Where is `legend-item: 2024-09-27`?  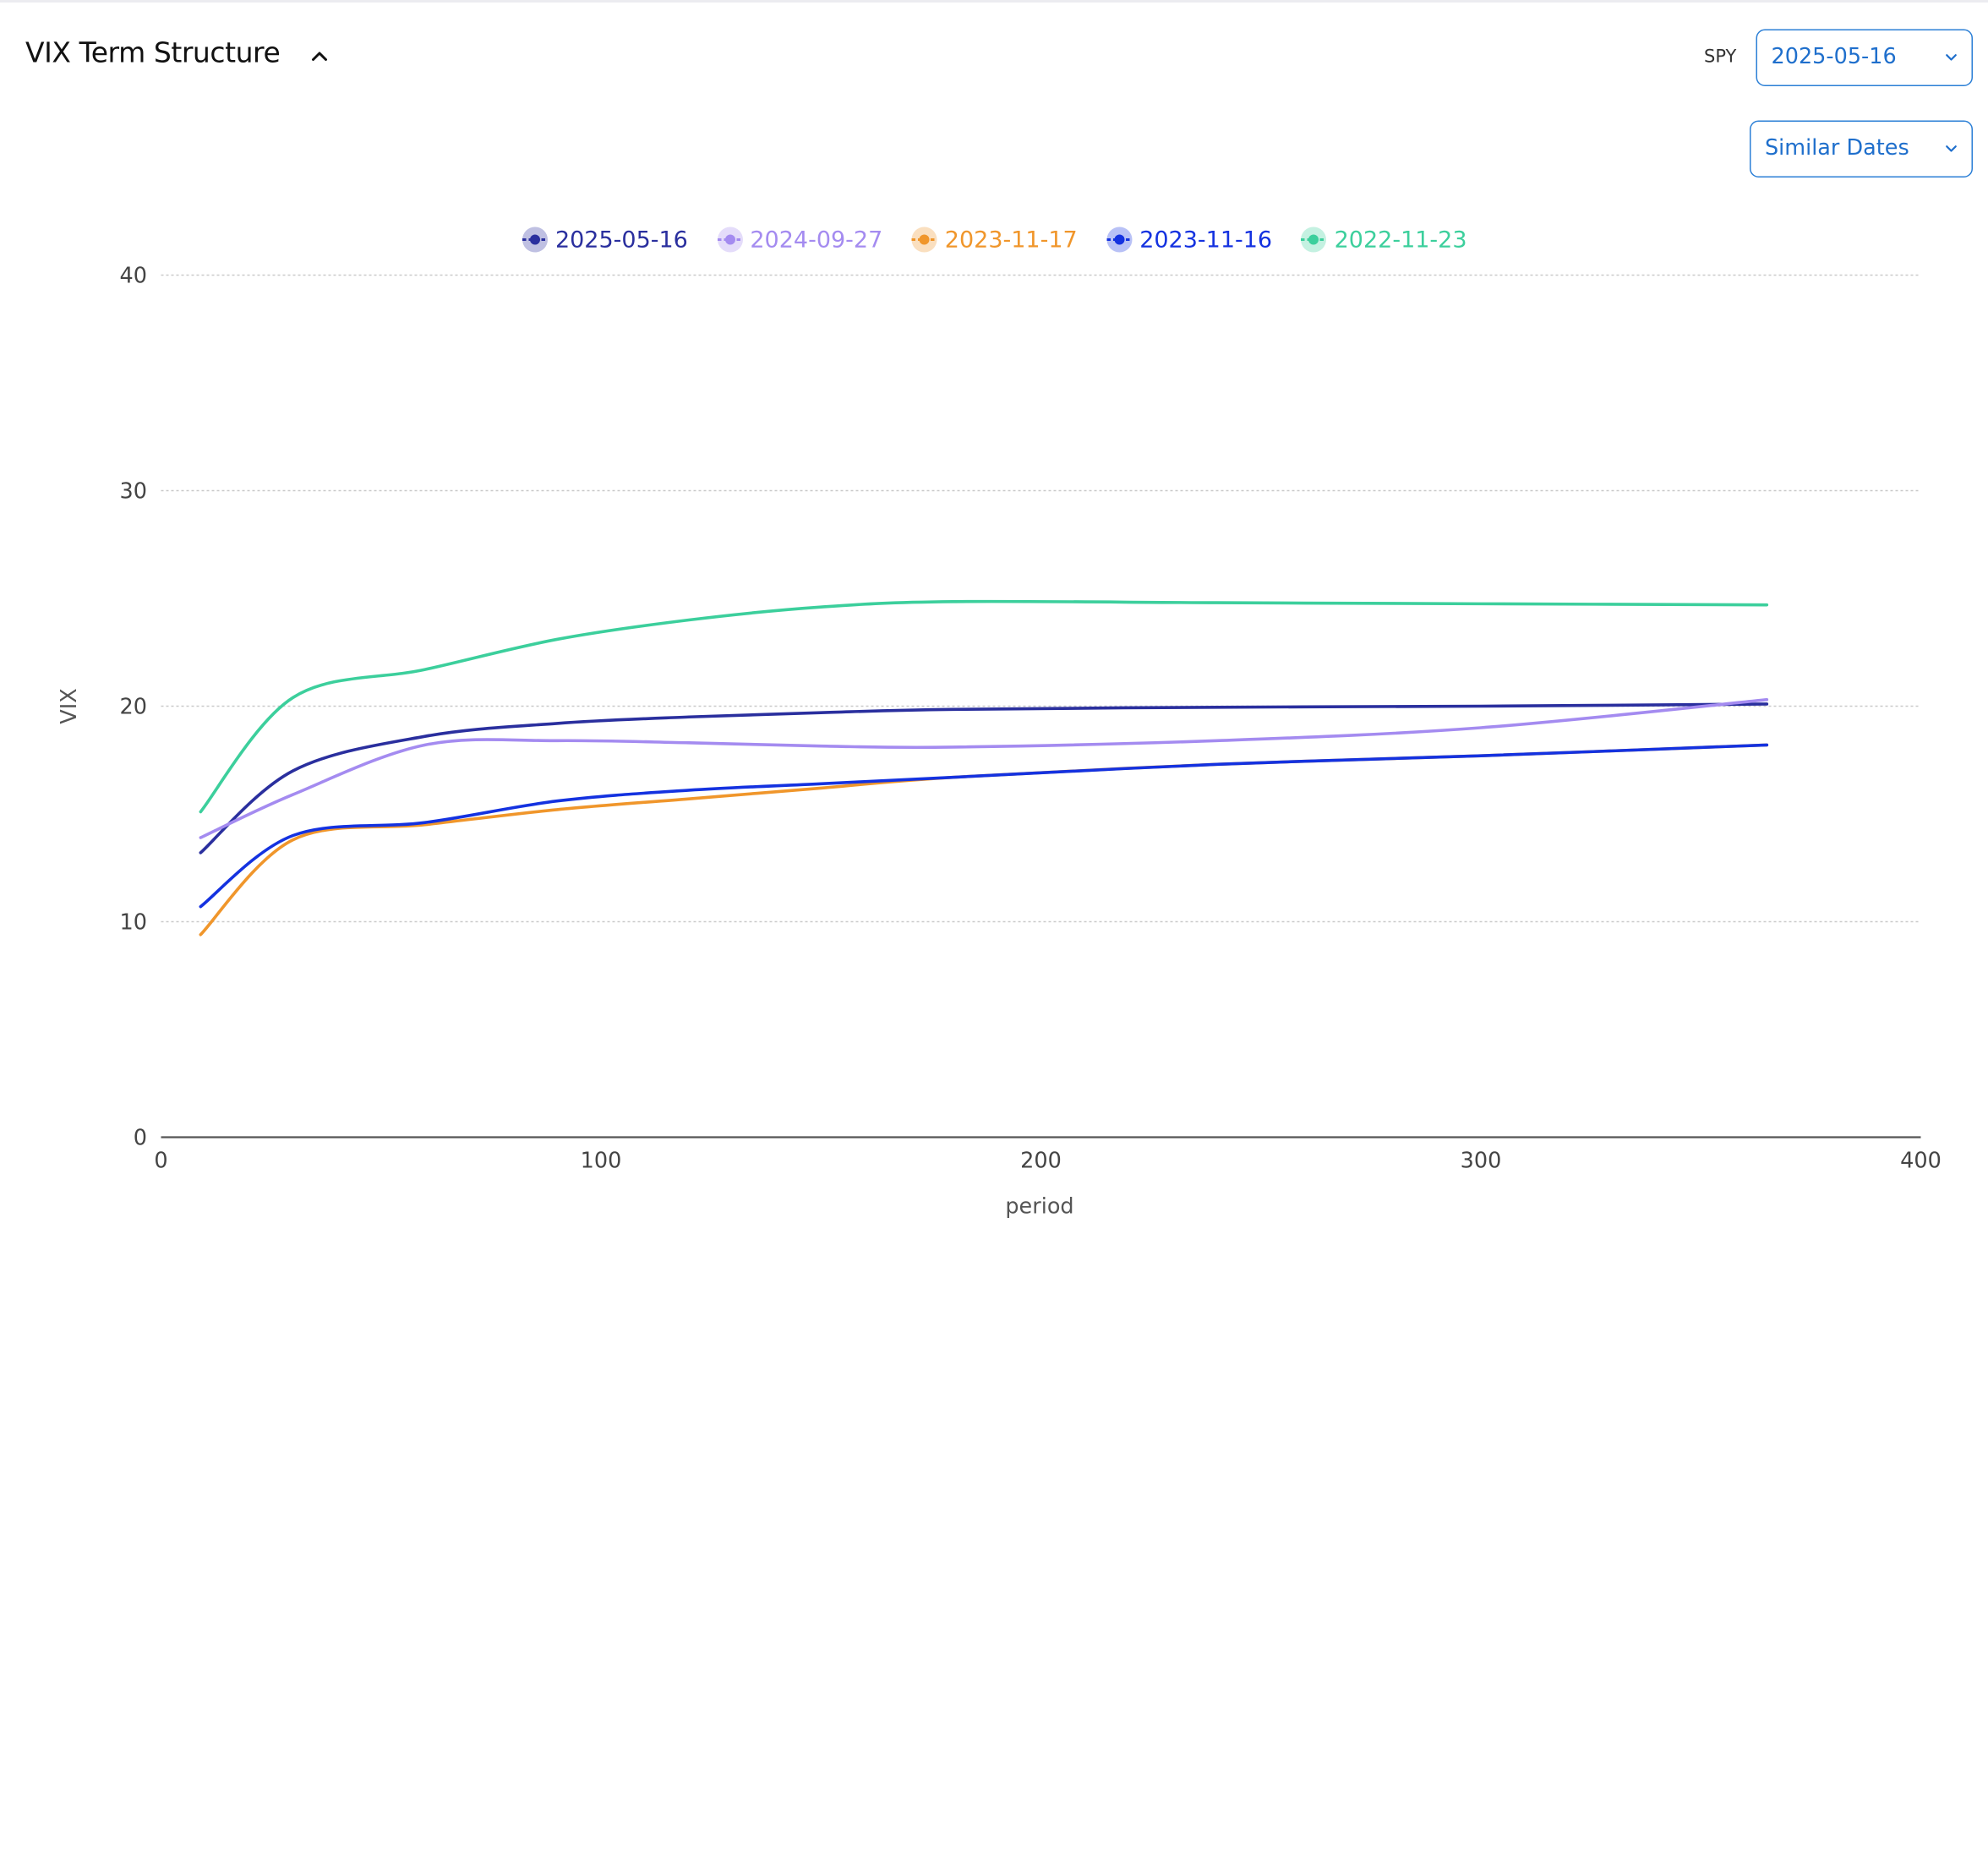 legend-item: 2024-09-27 is located at coordinates (799, 240).